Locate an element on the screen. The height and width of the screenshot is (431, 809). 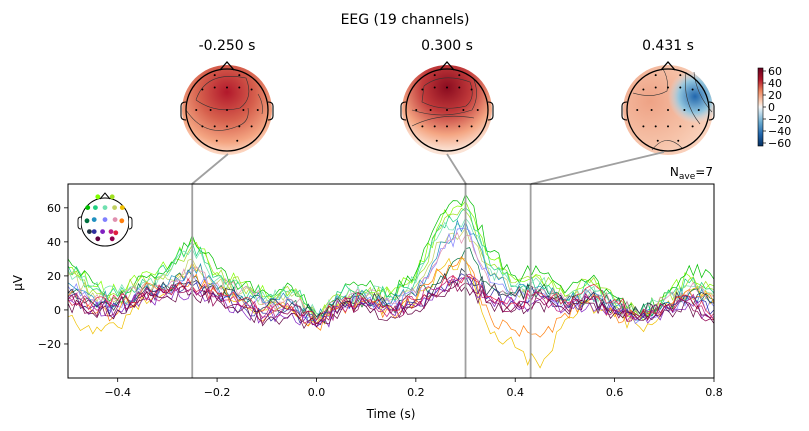
topomap-3: 0.431 s is located at coordinates (668, 96).